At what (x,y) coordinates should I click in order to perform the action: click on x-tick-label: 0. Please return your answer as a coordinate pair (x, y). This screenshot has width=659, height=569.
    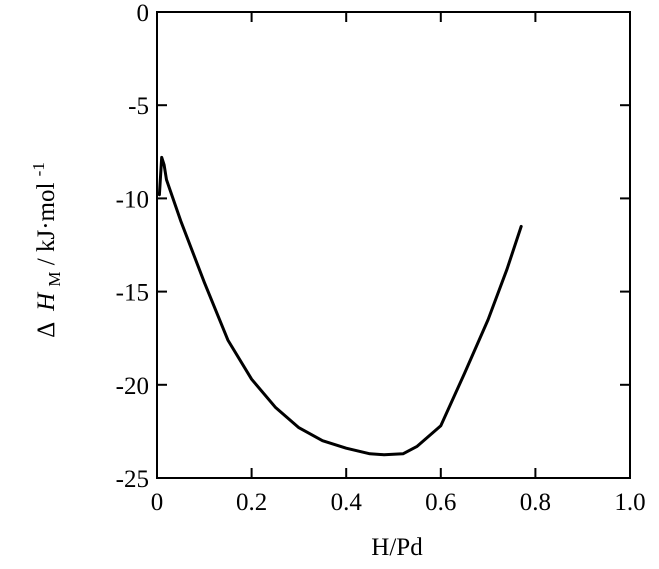
    Looking at the image, I should click on (157, 502).